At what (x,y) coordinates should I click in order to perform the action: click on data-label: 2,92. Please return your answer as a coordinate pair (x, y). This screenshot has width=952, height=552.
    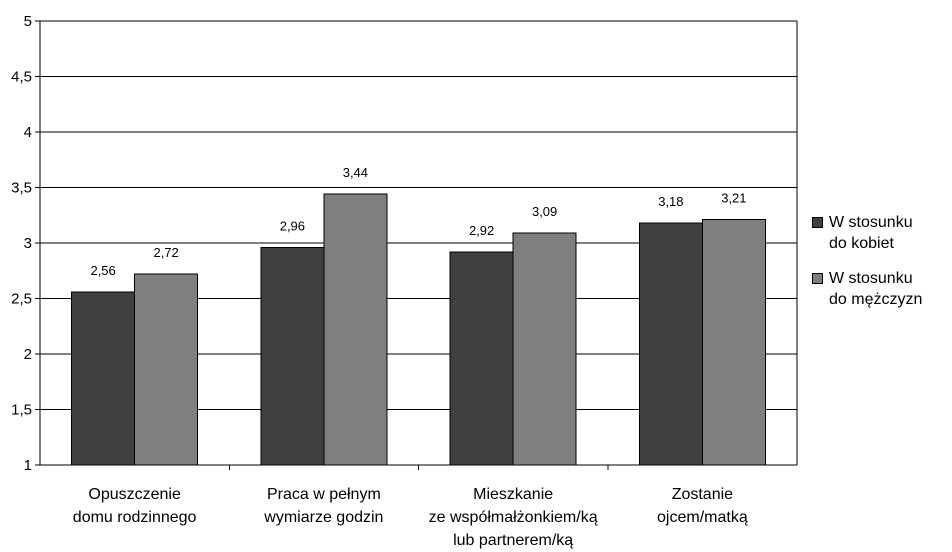
    Looking at the image, I should click on (481, 230).